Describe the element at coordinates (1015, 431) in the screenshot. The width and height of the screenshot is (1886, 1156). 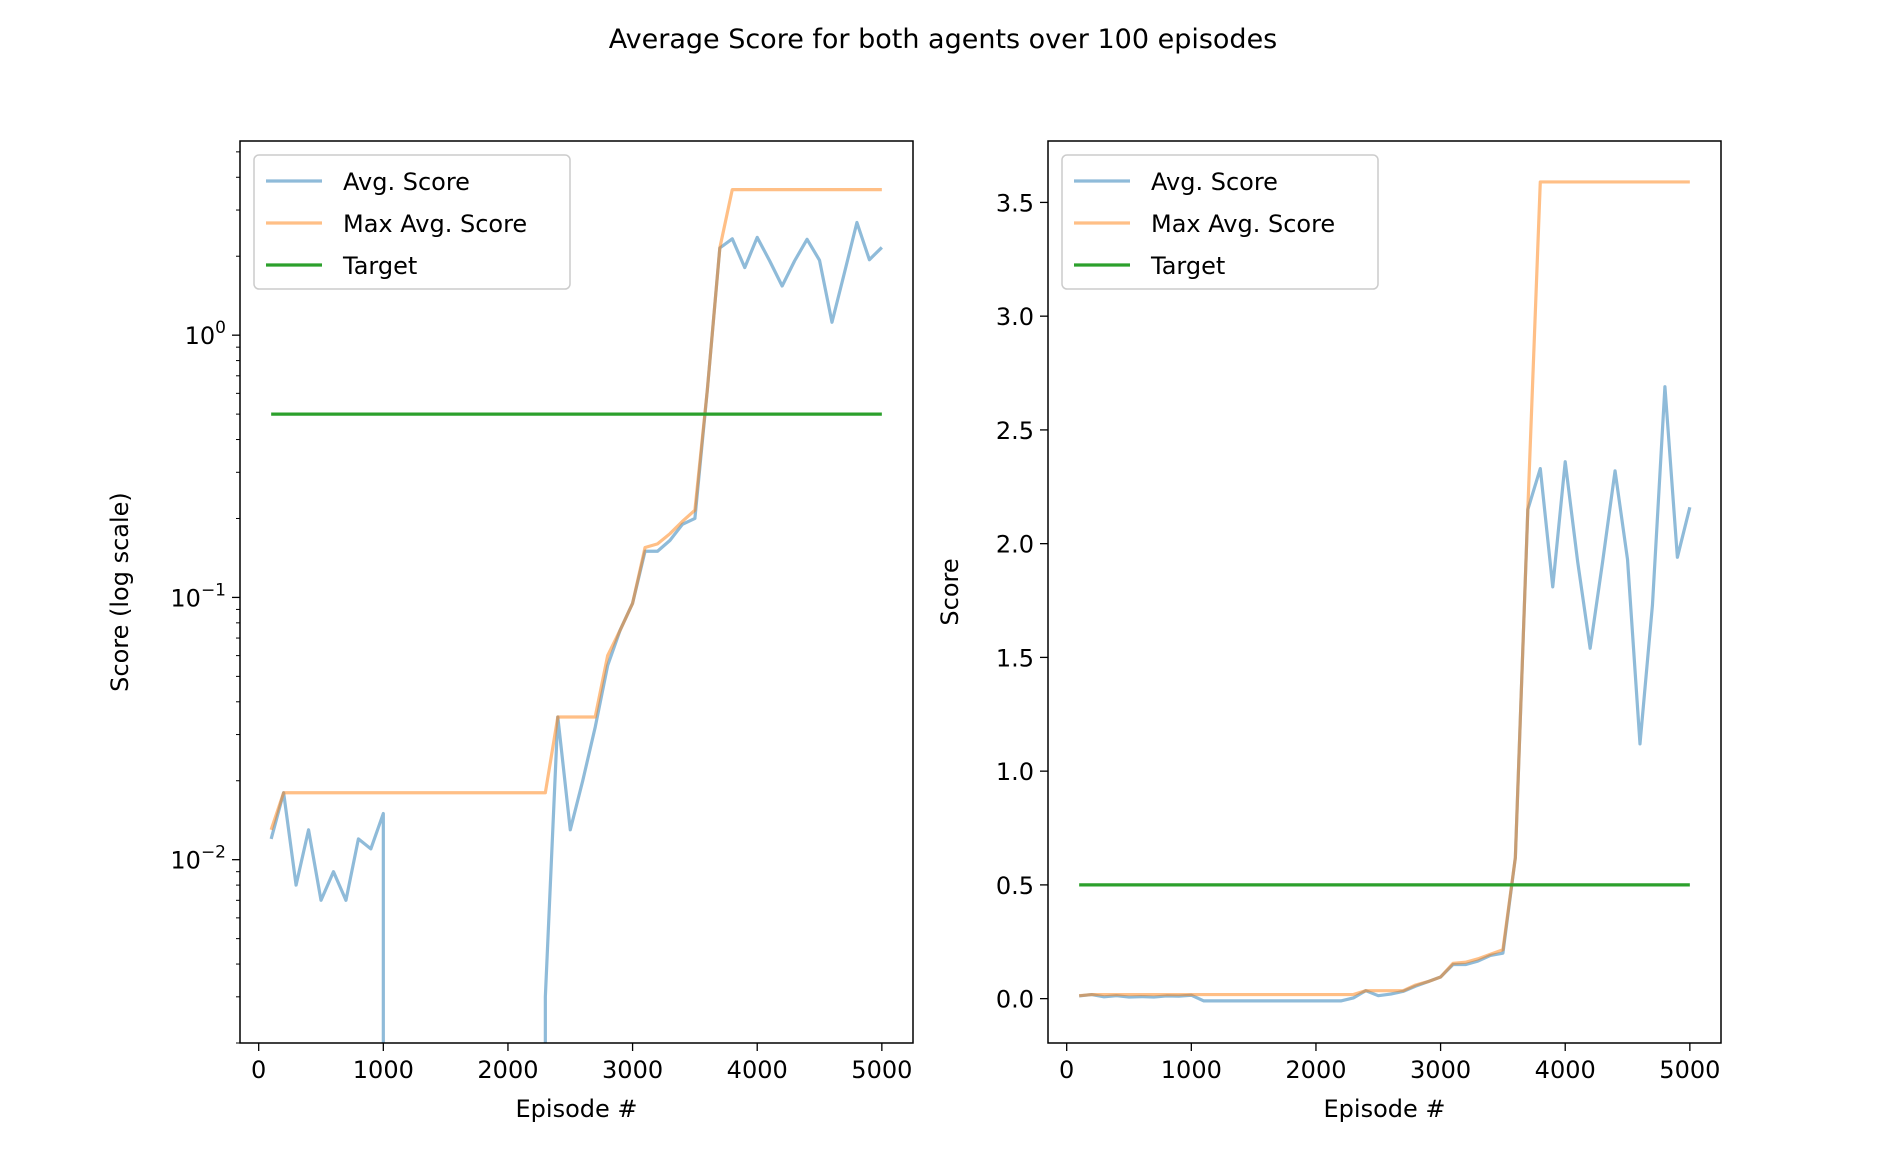
I see `y-tick-label: 2.5` at that location.